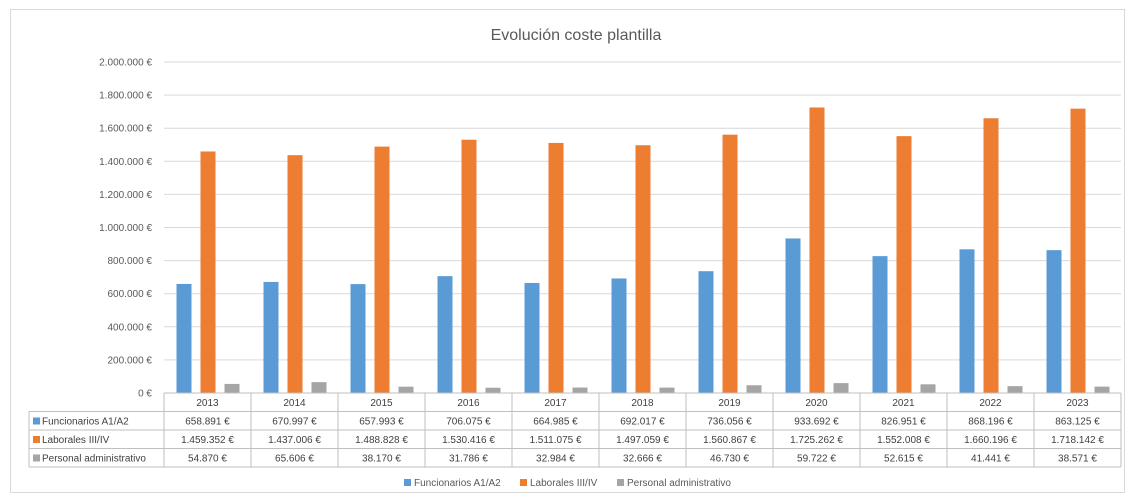  I want to click on data-label: 41.441 €, so click(990, 459).